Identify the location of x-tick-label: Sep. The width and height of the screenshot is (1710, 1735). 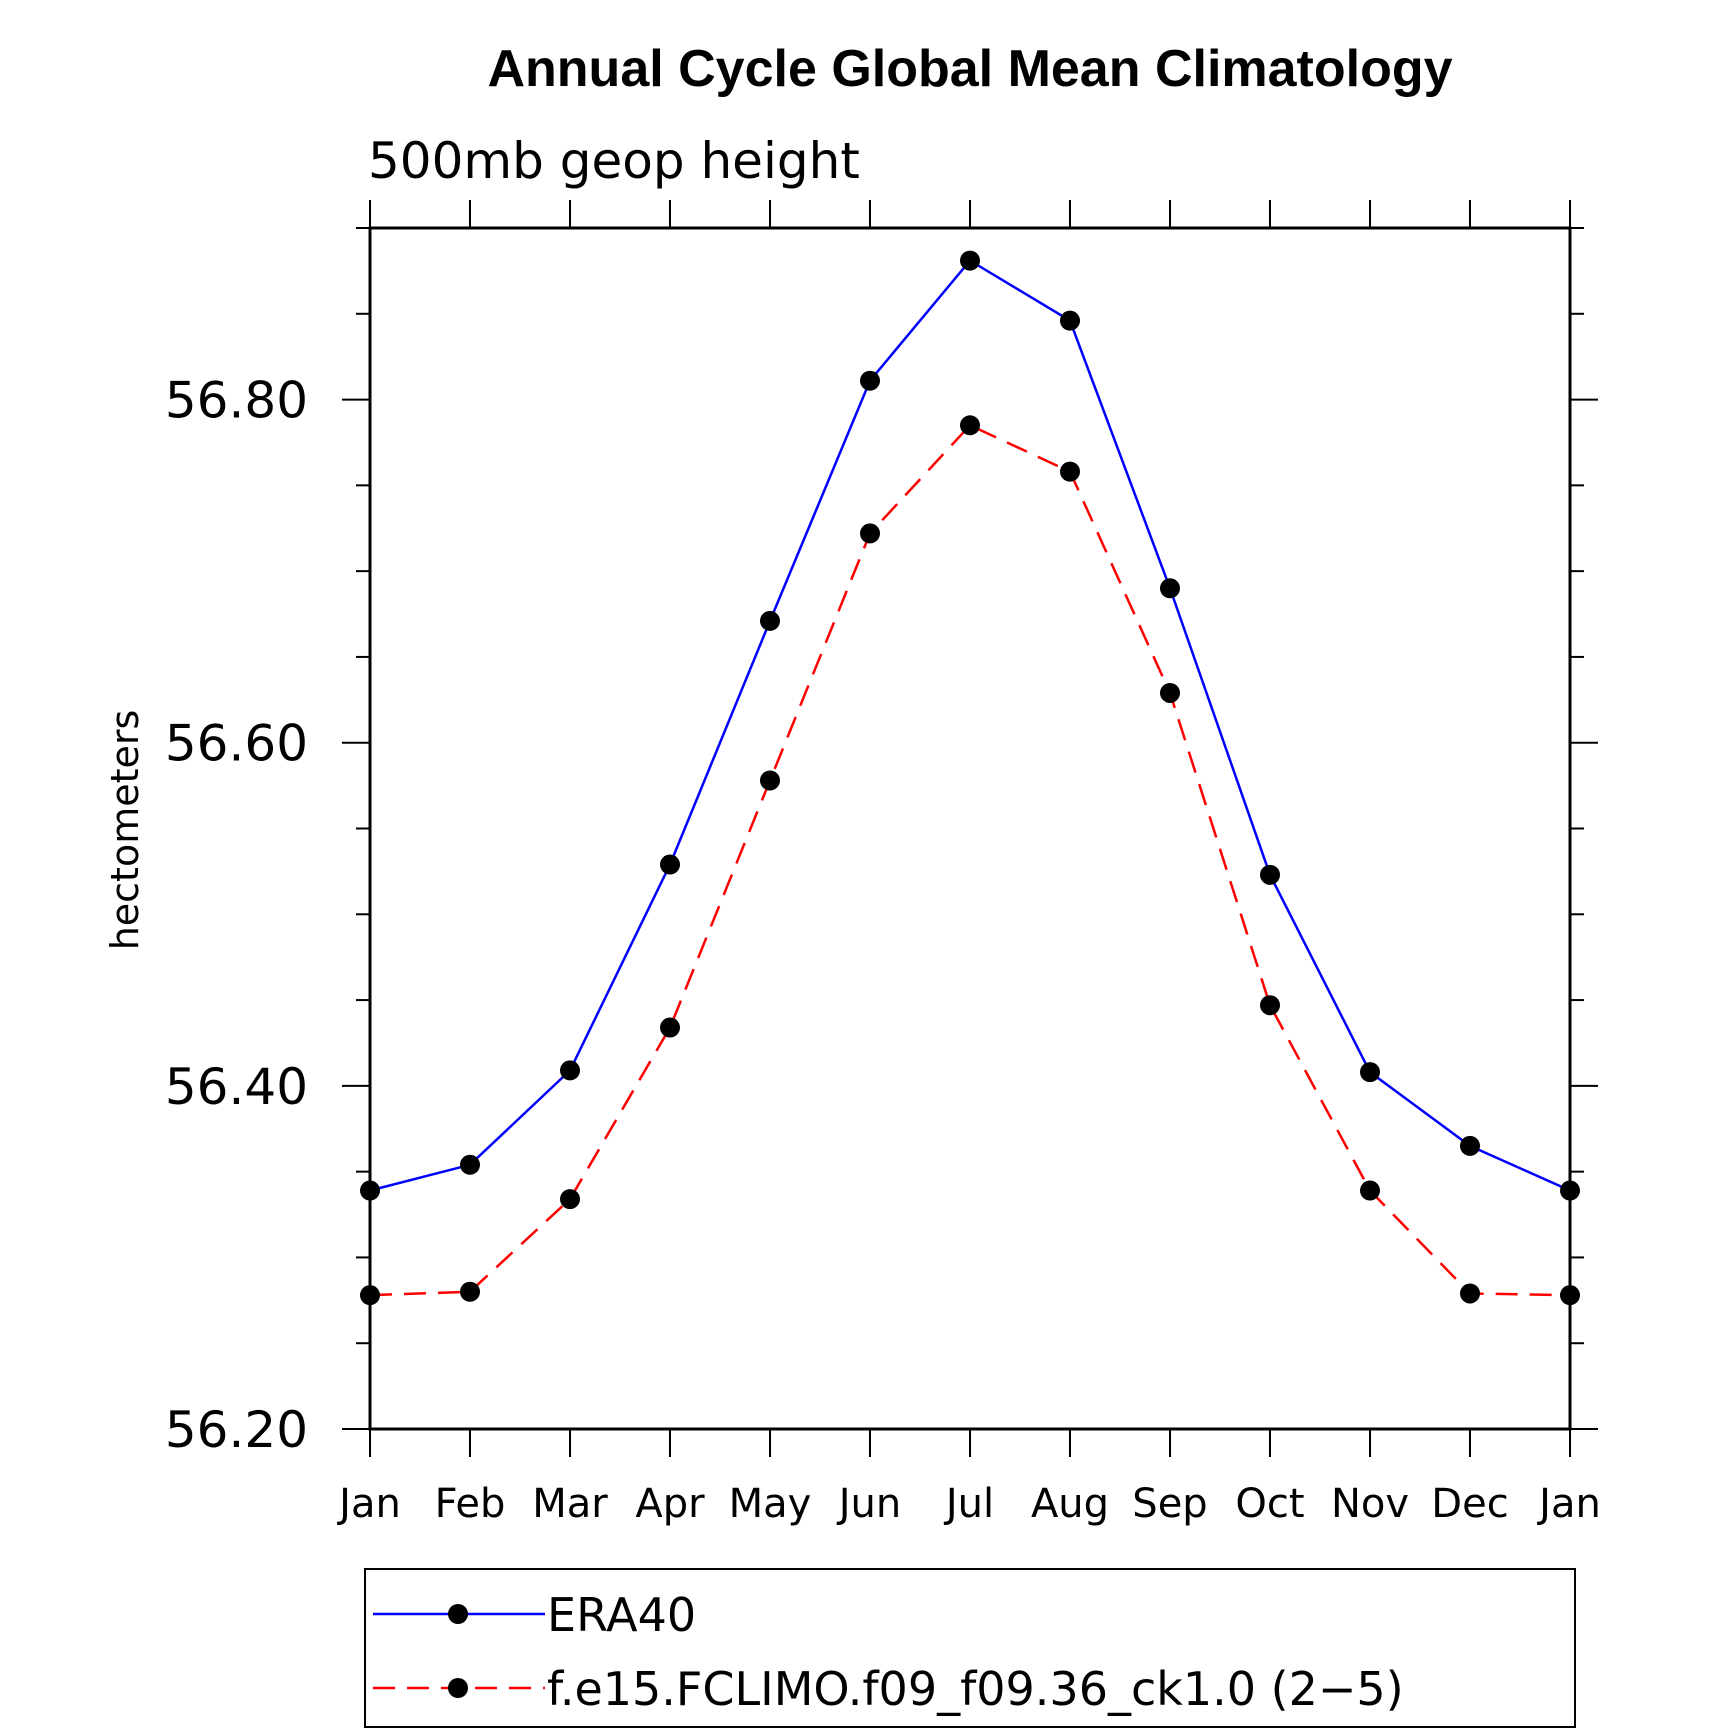
(1169, 1504).